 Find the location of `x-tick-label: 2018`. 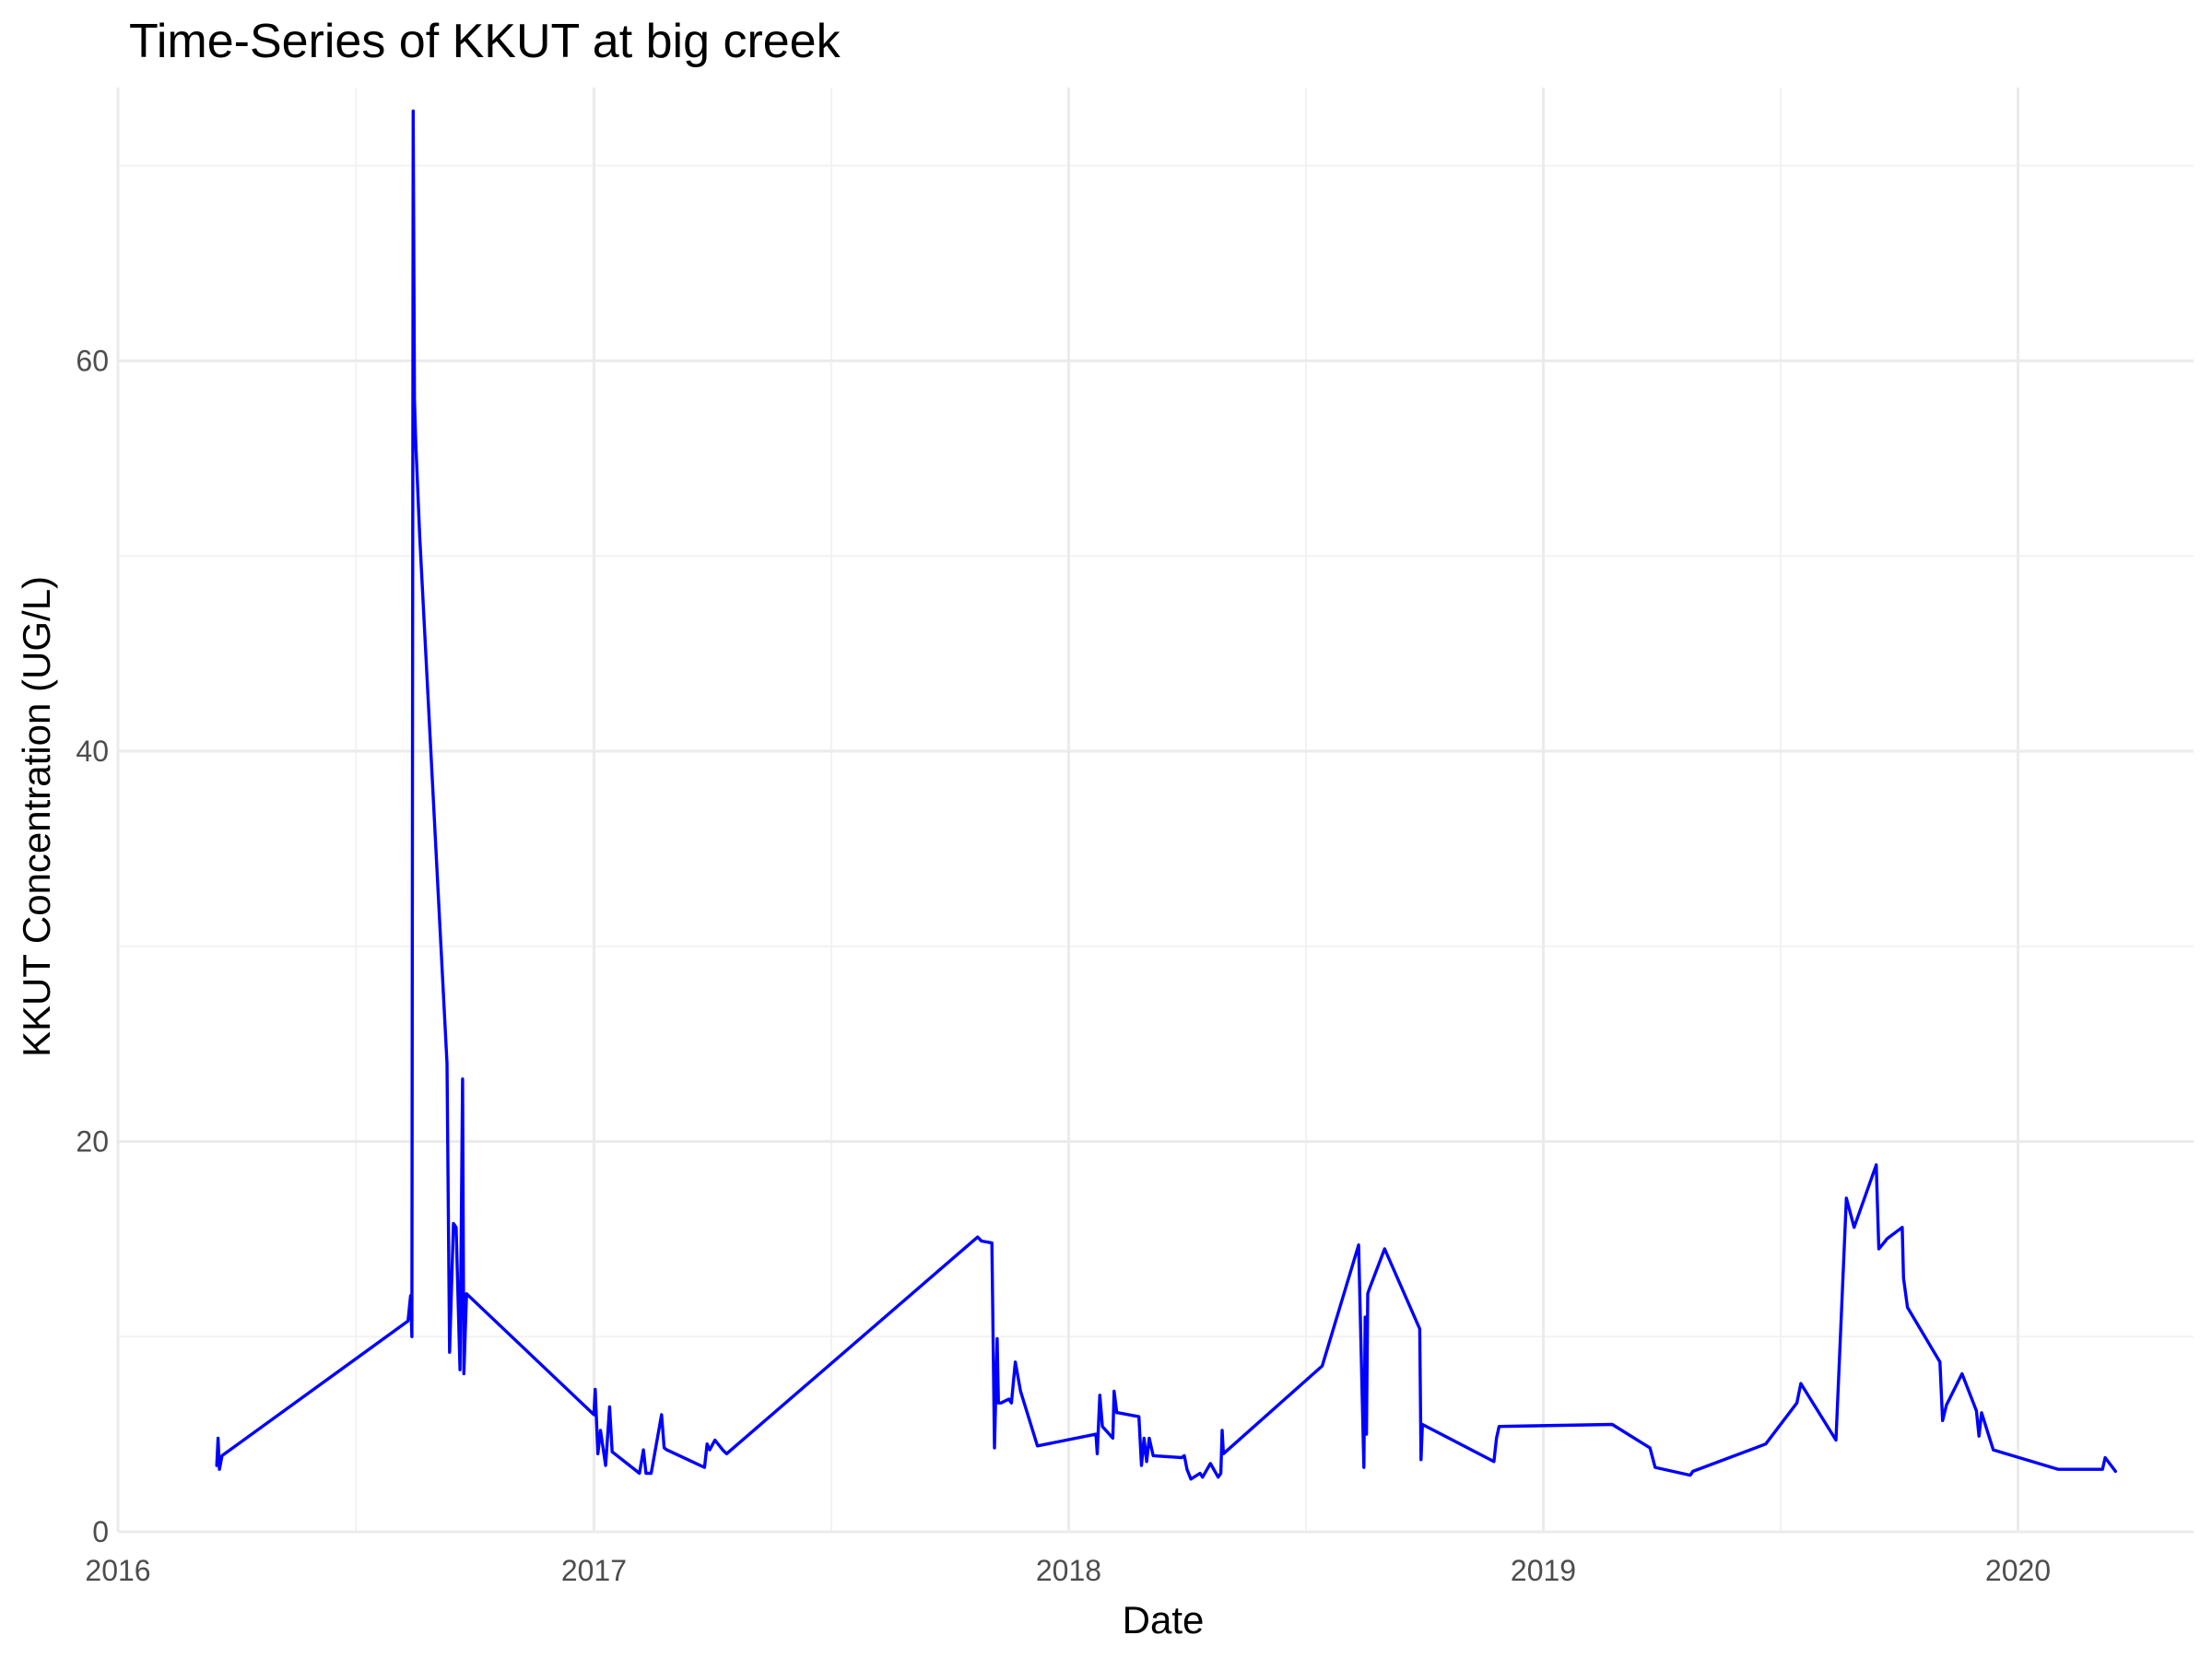

x-tick-label: 2018 is located at coordinates (1068, 1570).